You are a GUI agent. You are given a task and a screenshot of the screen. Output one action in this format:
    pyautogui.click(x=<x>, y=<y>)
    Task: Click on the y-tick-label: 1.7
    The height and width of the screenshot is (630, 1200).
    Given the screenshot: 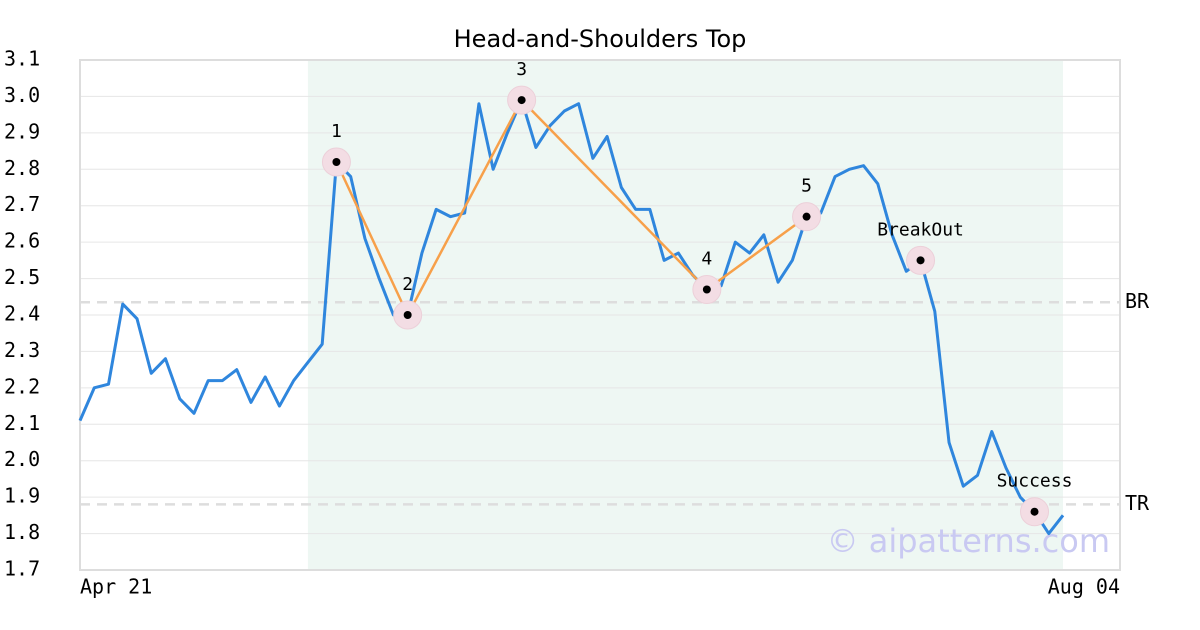 What is the action you would take?
    pyautogui.click(x=22, y=569)
    